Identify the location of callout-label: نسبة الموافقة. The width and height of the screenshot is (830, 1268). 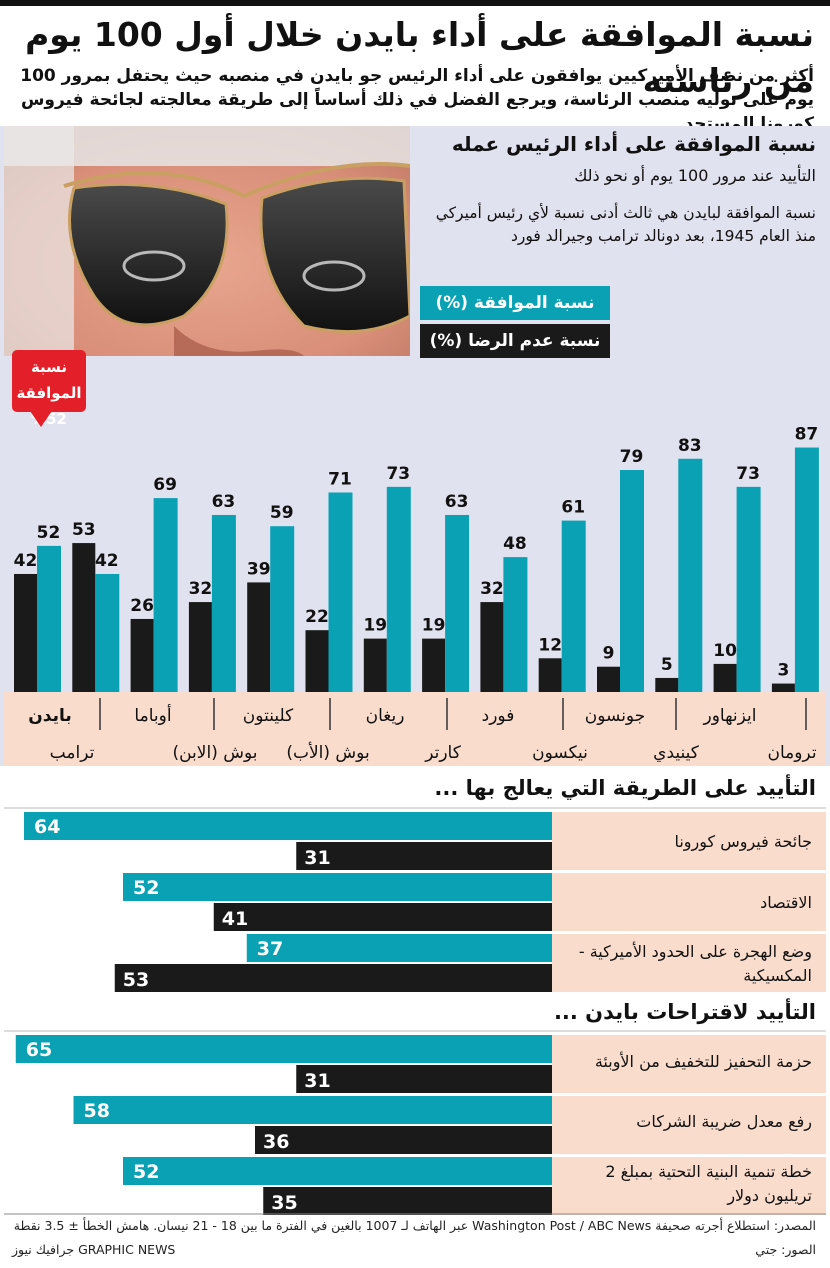
(49, 380).